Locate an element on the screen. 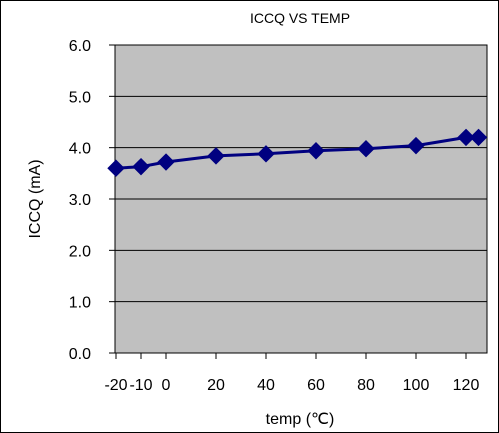  x-tick-label: 40 is located at coordinates (266, 385).